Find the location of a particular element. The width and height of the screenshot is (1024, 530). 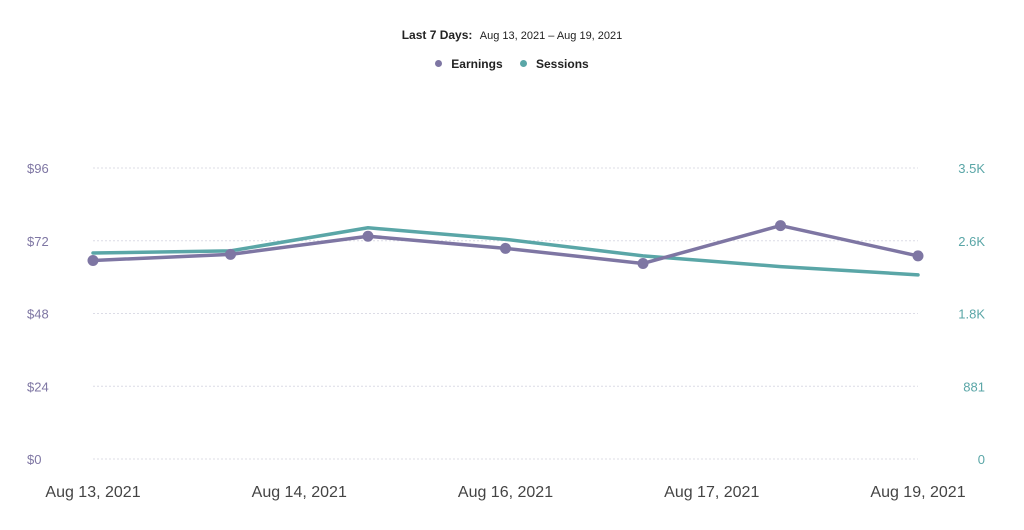

left-axis-tick-label: $48 is located at coordinates (38, 314).